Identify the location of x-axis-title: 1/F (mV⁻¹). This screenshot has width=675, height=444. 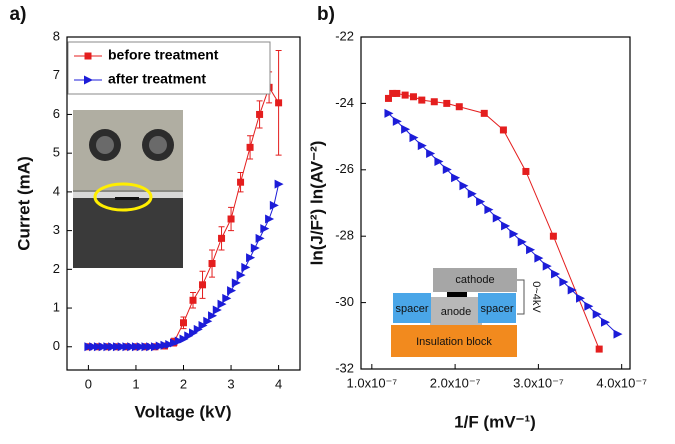
(495, 421).